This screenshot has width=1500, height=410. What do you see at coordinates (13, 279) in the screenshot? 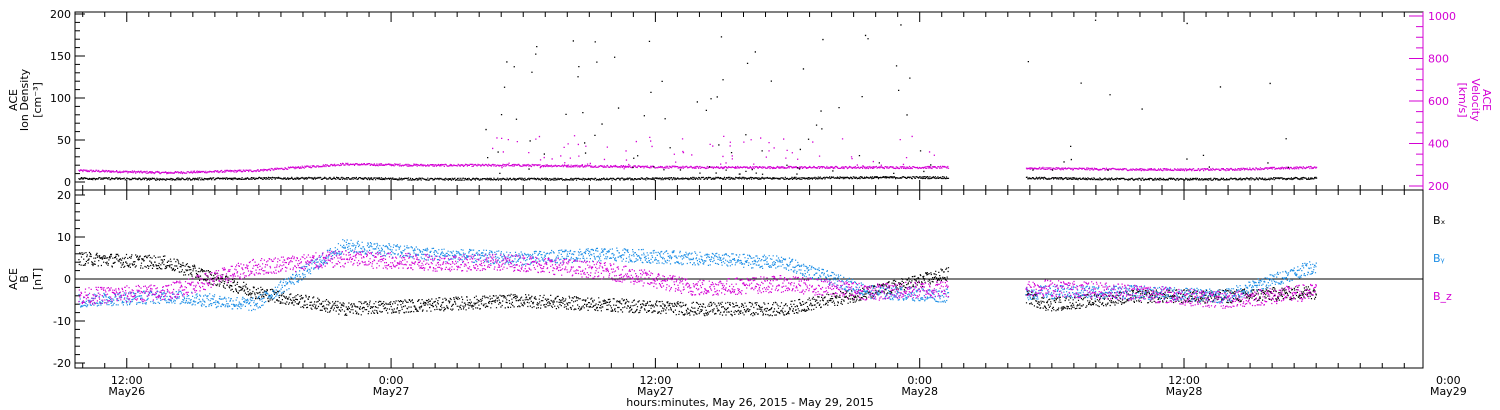
I see `bottom-left-ylabel-line1: ACE` at bounding box center [13, 279].